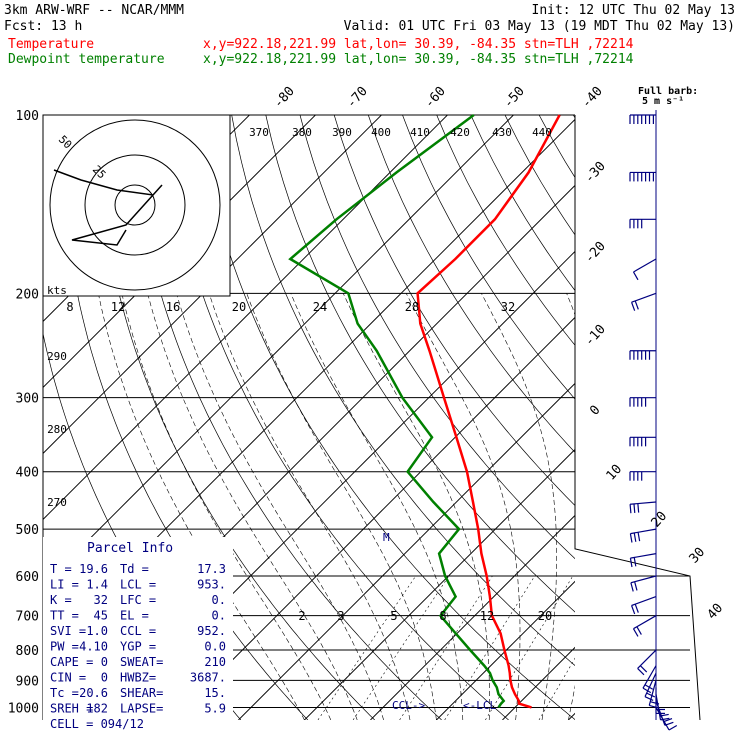 This screenshot has height=740, width=740. What do you see at coordinates (138, 629) in the screenshot?
I see `parcel-info-bg` at bounding box center [138, 629].